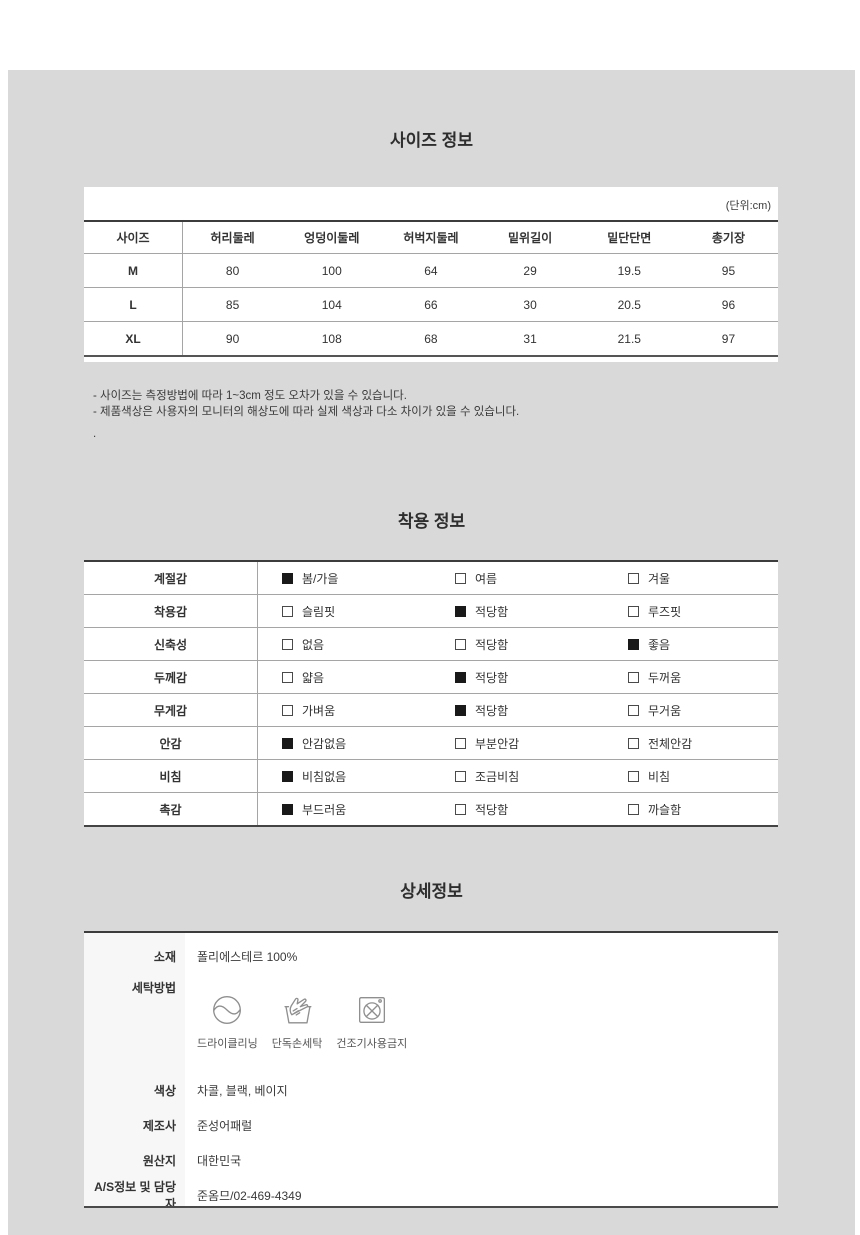  I want to click on detail-row-value: 준옴므/02-469-4349, so click(249, 1195).